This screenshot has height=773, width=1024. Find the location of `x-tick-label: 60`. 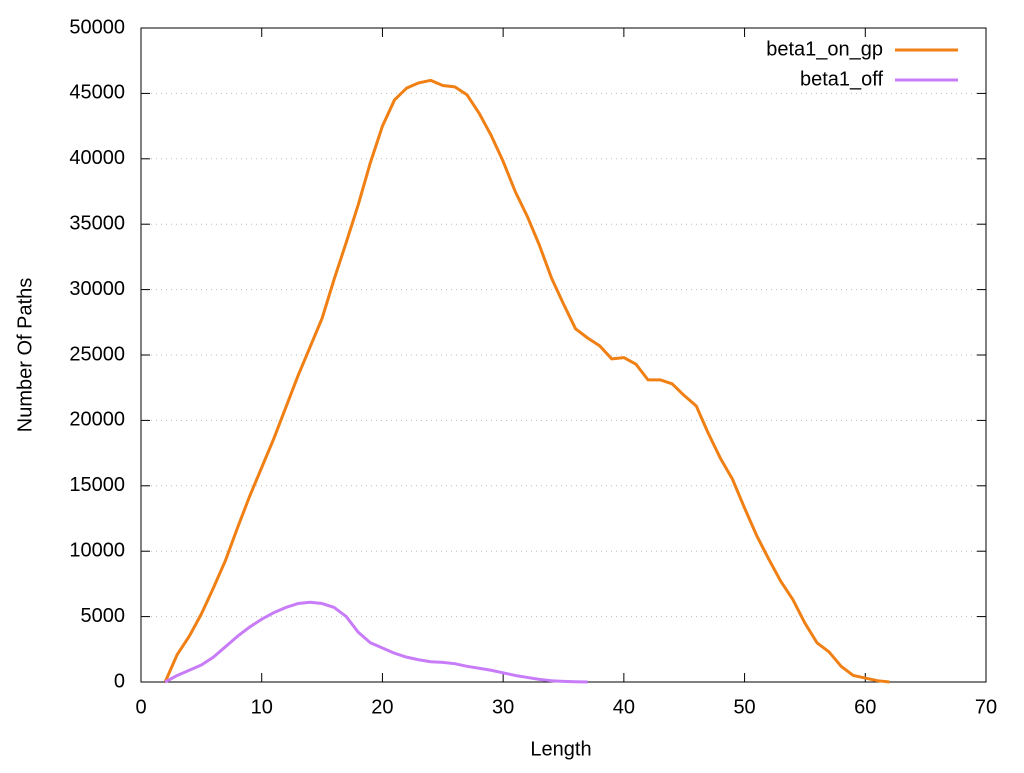

x-tick-label: 60 is located at coordinates (865, 707).